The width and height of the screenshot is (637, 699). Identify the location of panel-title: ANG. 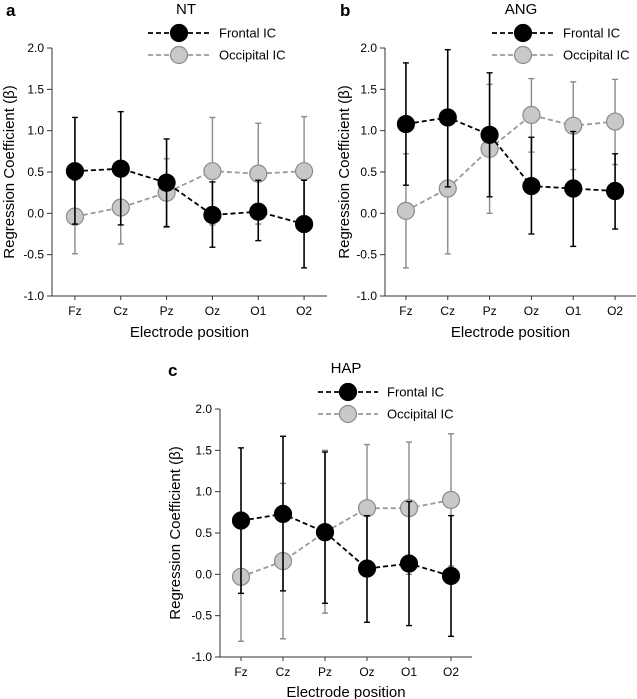
(521, 9).